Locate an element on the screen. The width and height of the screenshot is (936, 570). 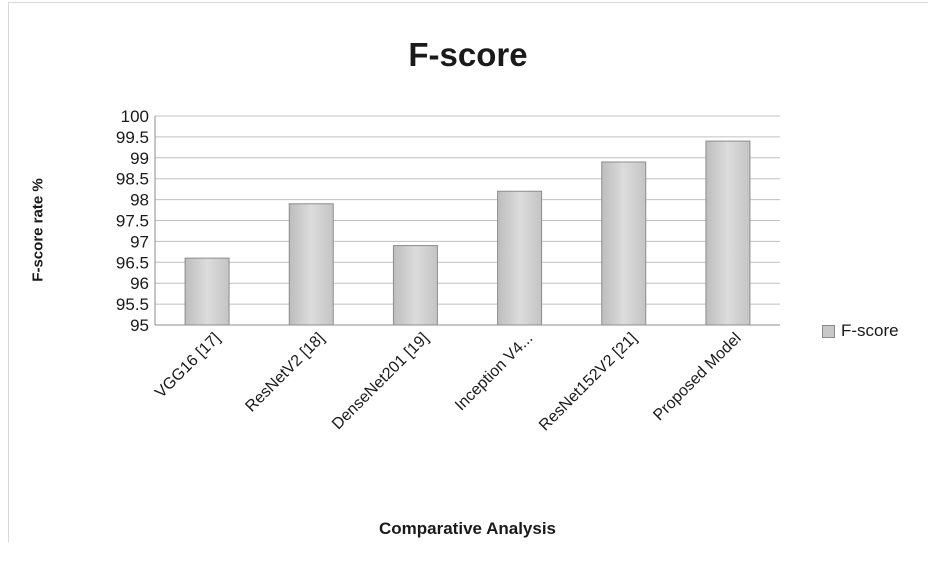
y-tick-label: 100 is located at coordinates (135, 116).